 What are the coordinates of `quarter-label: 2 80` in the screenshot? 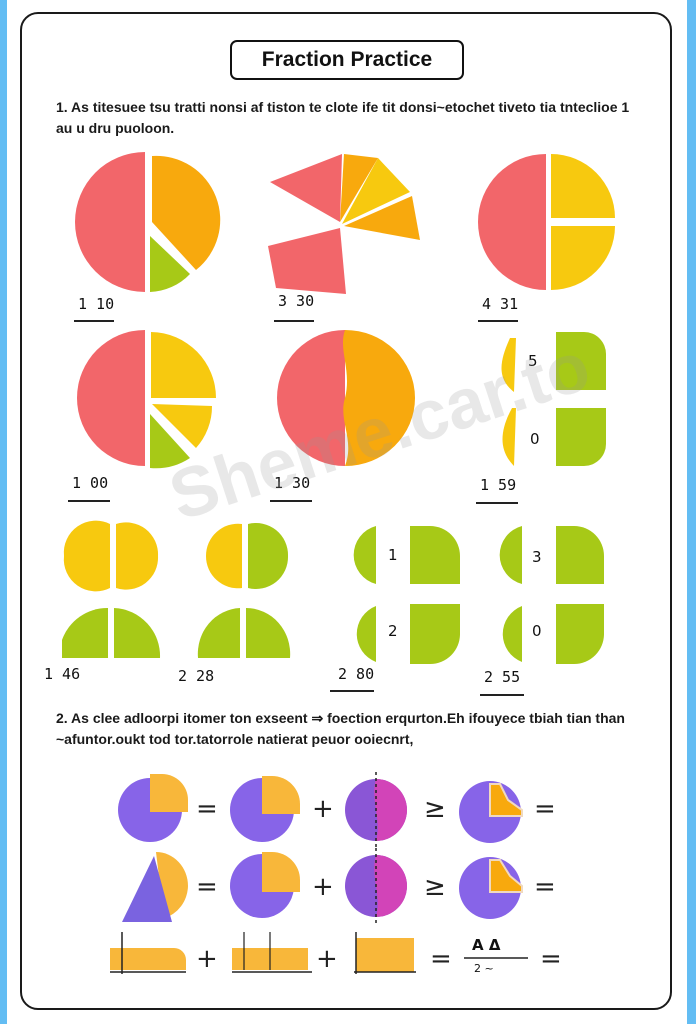 It's located at (356, 674).